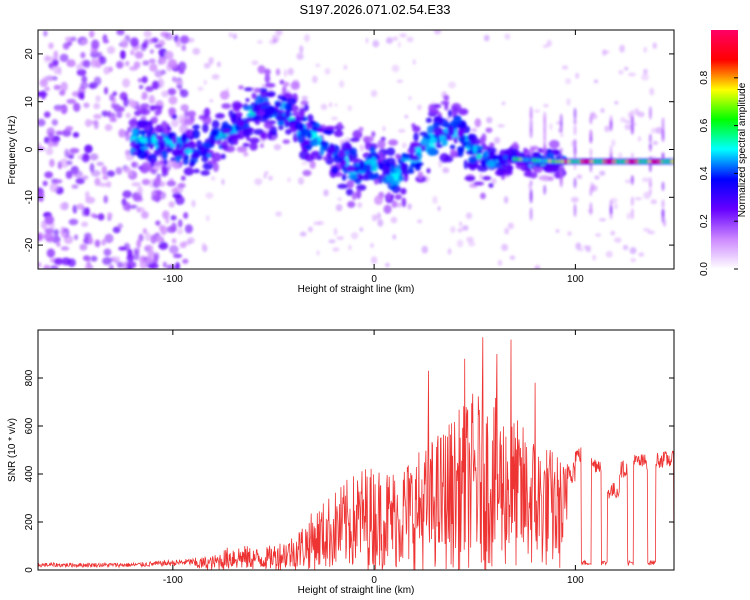 The image size is (750, 600). What do you see at coordinates (575, 580) in the screenshot?
I see `snr-x-tick-label: 100` at bounding box center [575, 580].